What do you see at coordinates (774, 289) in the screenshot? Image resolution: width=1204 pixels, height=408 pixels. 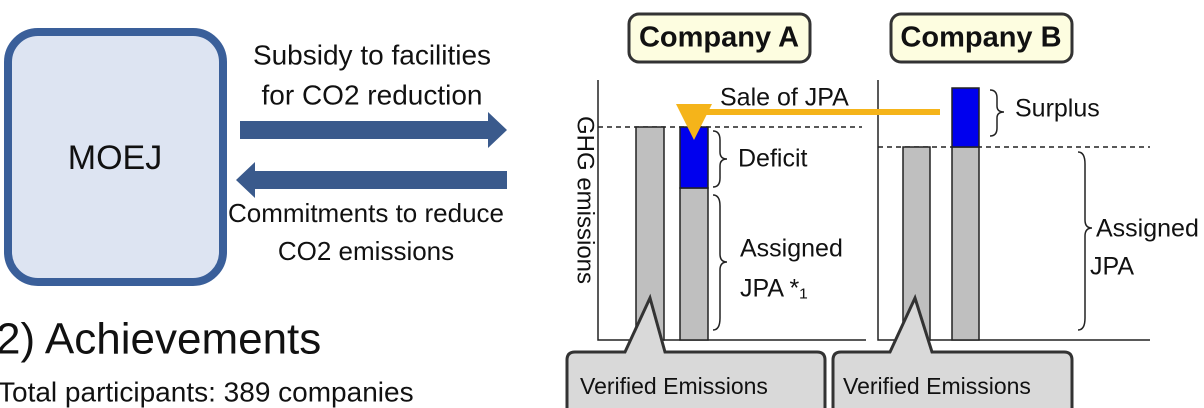 I see `assigned-label: JPA *₁` at bounding box center [774, 289].